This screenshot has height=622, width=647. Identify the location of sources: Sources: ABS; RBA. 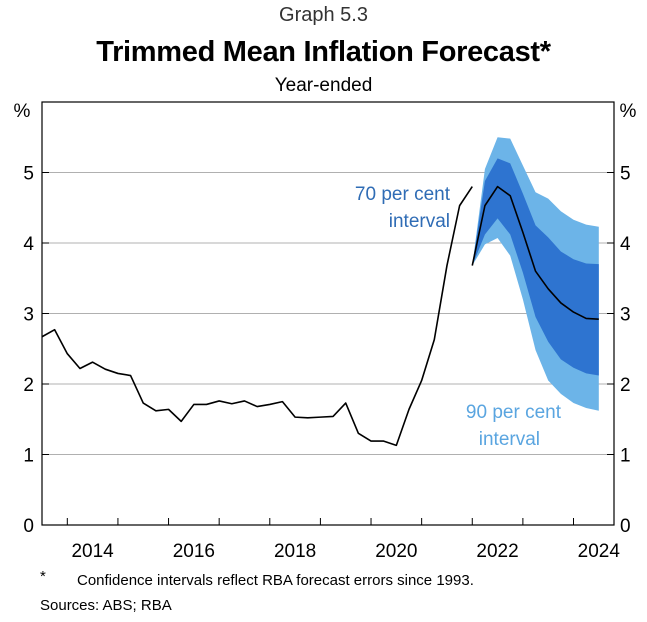
(106, 605).